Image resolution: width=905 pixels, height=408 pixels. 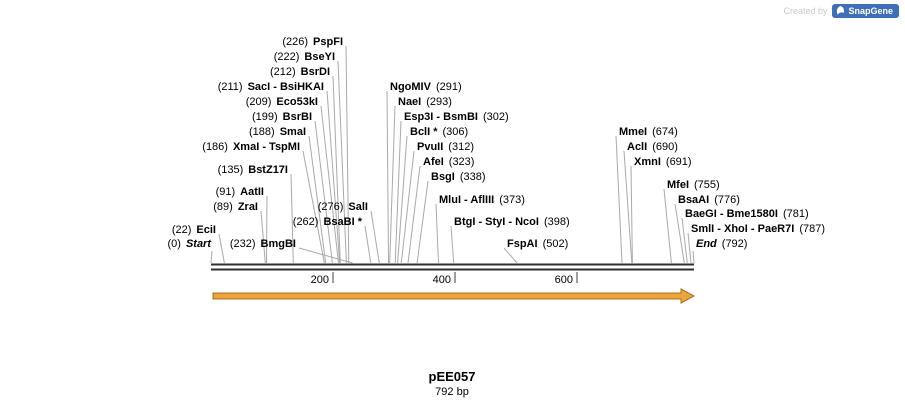 What do you see at coordinates (445, 147) in the screenshot?
I see `site-label-pvuii: PvuII (312)` at bounding box center [445, 147].